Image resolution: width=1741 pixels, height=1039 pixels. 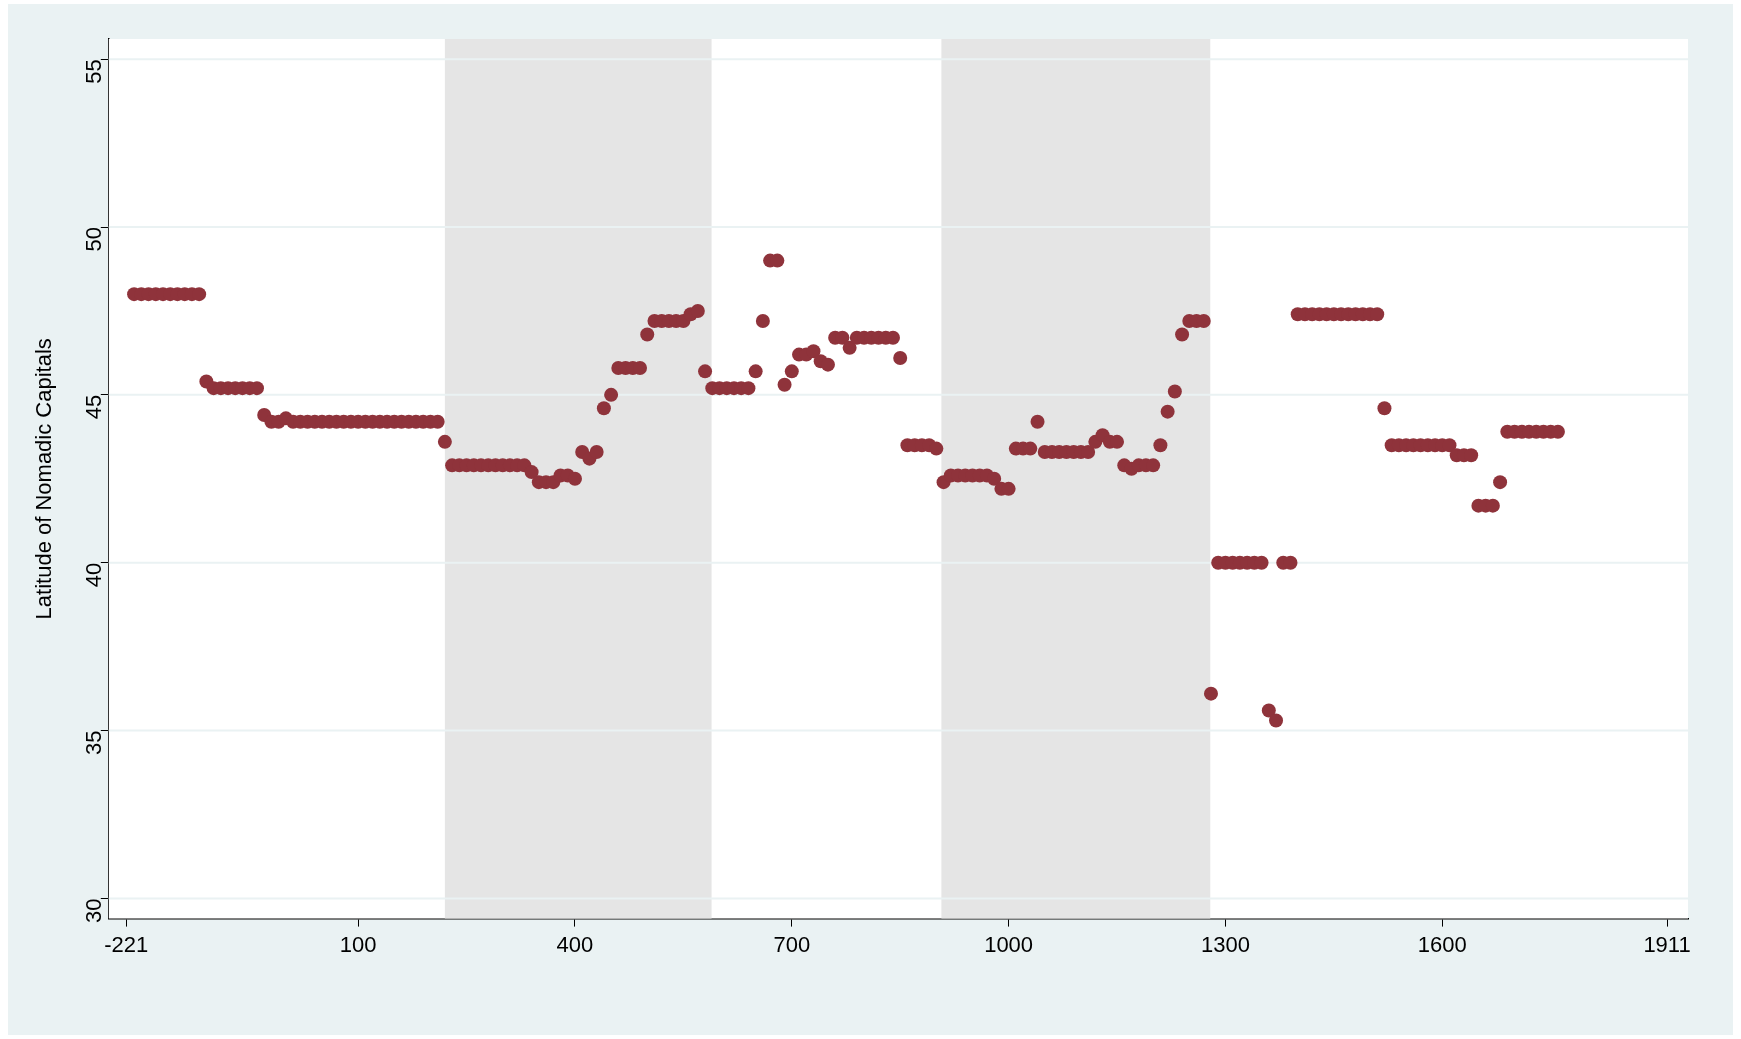 I want to click on x-tick-label: 1300, so click(x=1225, y=944).